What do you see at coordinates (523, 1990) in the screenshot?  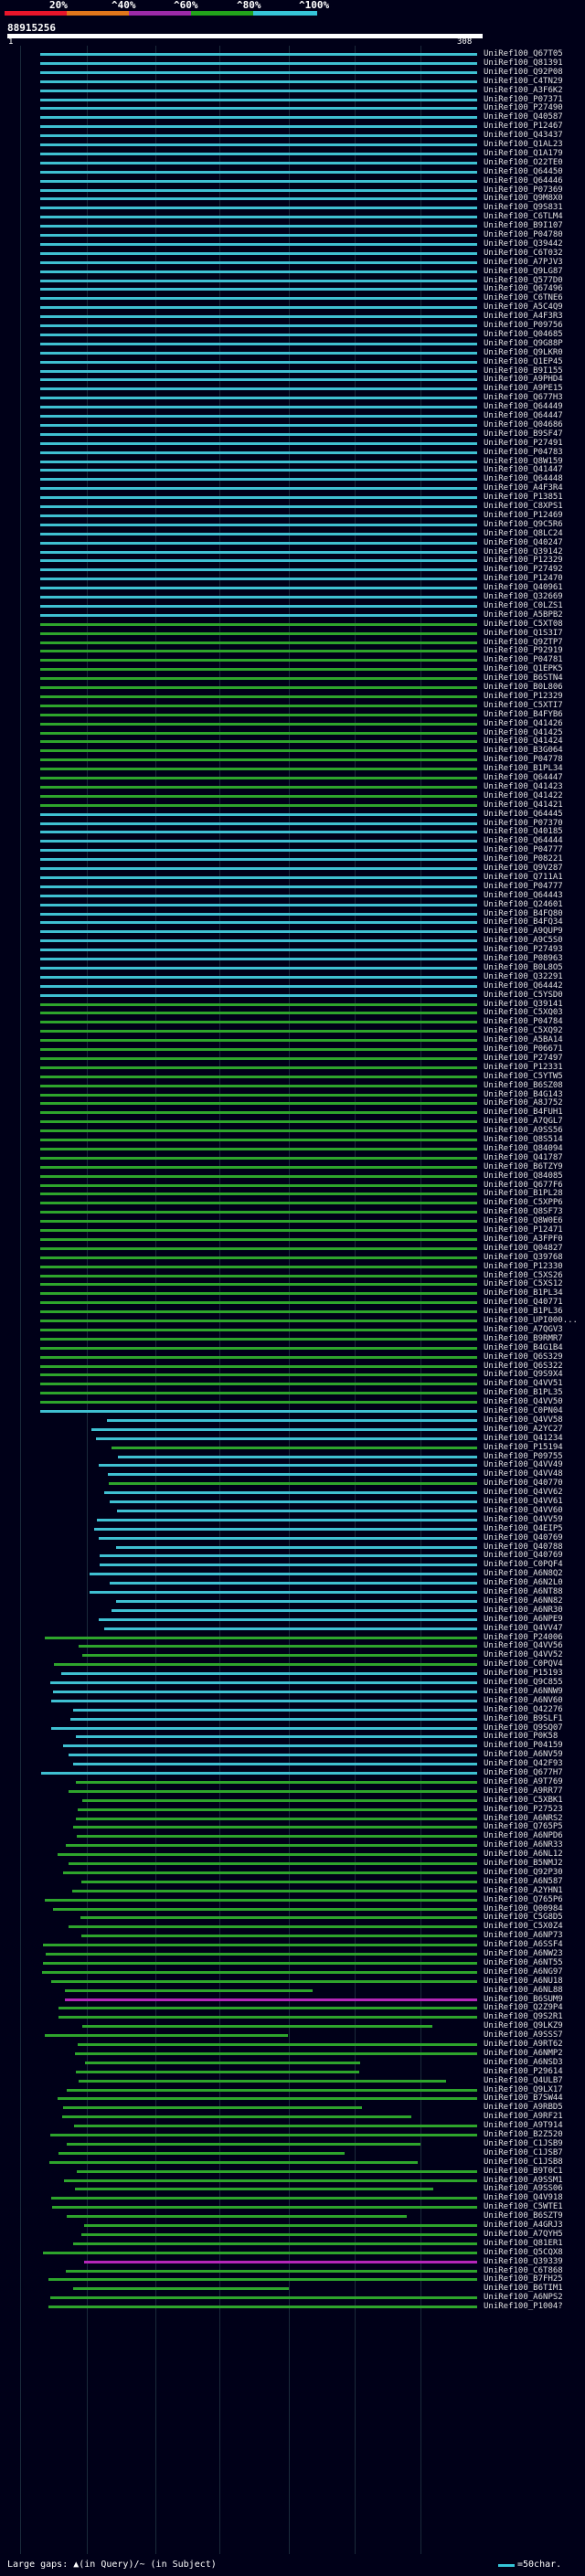 I see `hit-label: UniRef100_A6NL88` at bounding box center [523, 1990].